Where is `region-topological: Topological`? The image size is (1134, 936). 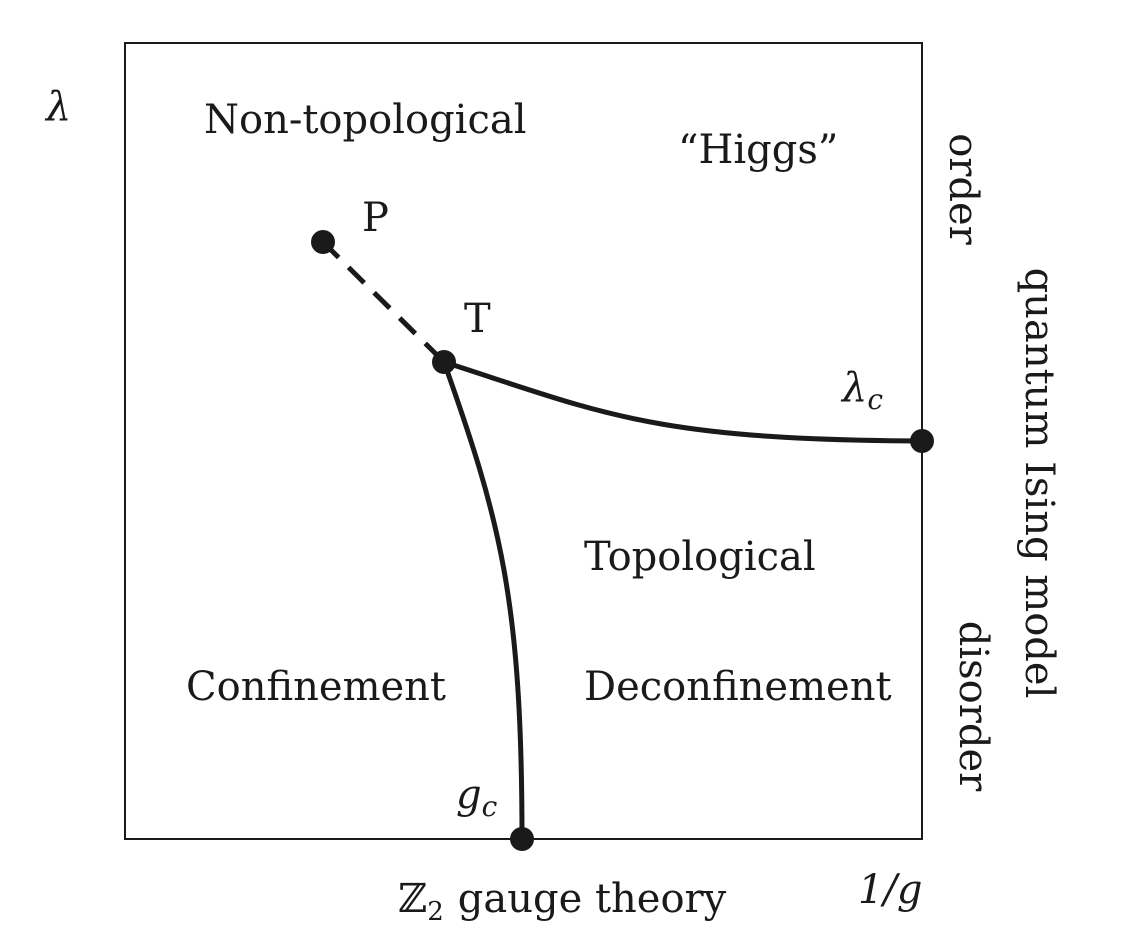 region-topological: Topological is located at coordinates (700, 557).